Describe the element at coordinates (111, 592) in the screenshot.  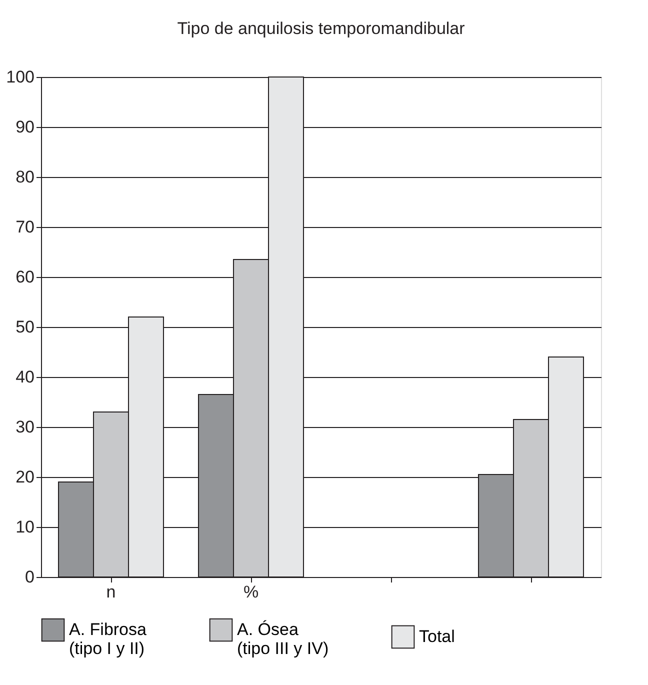
I see `x-tick-label: n` at that location.